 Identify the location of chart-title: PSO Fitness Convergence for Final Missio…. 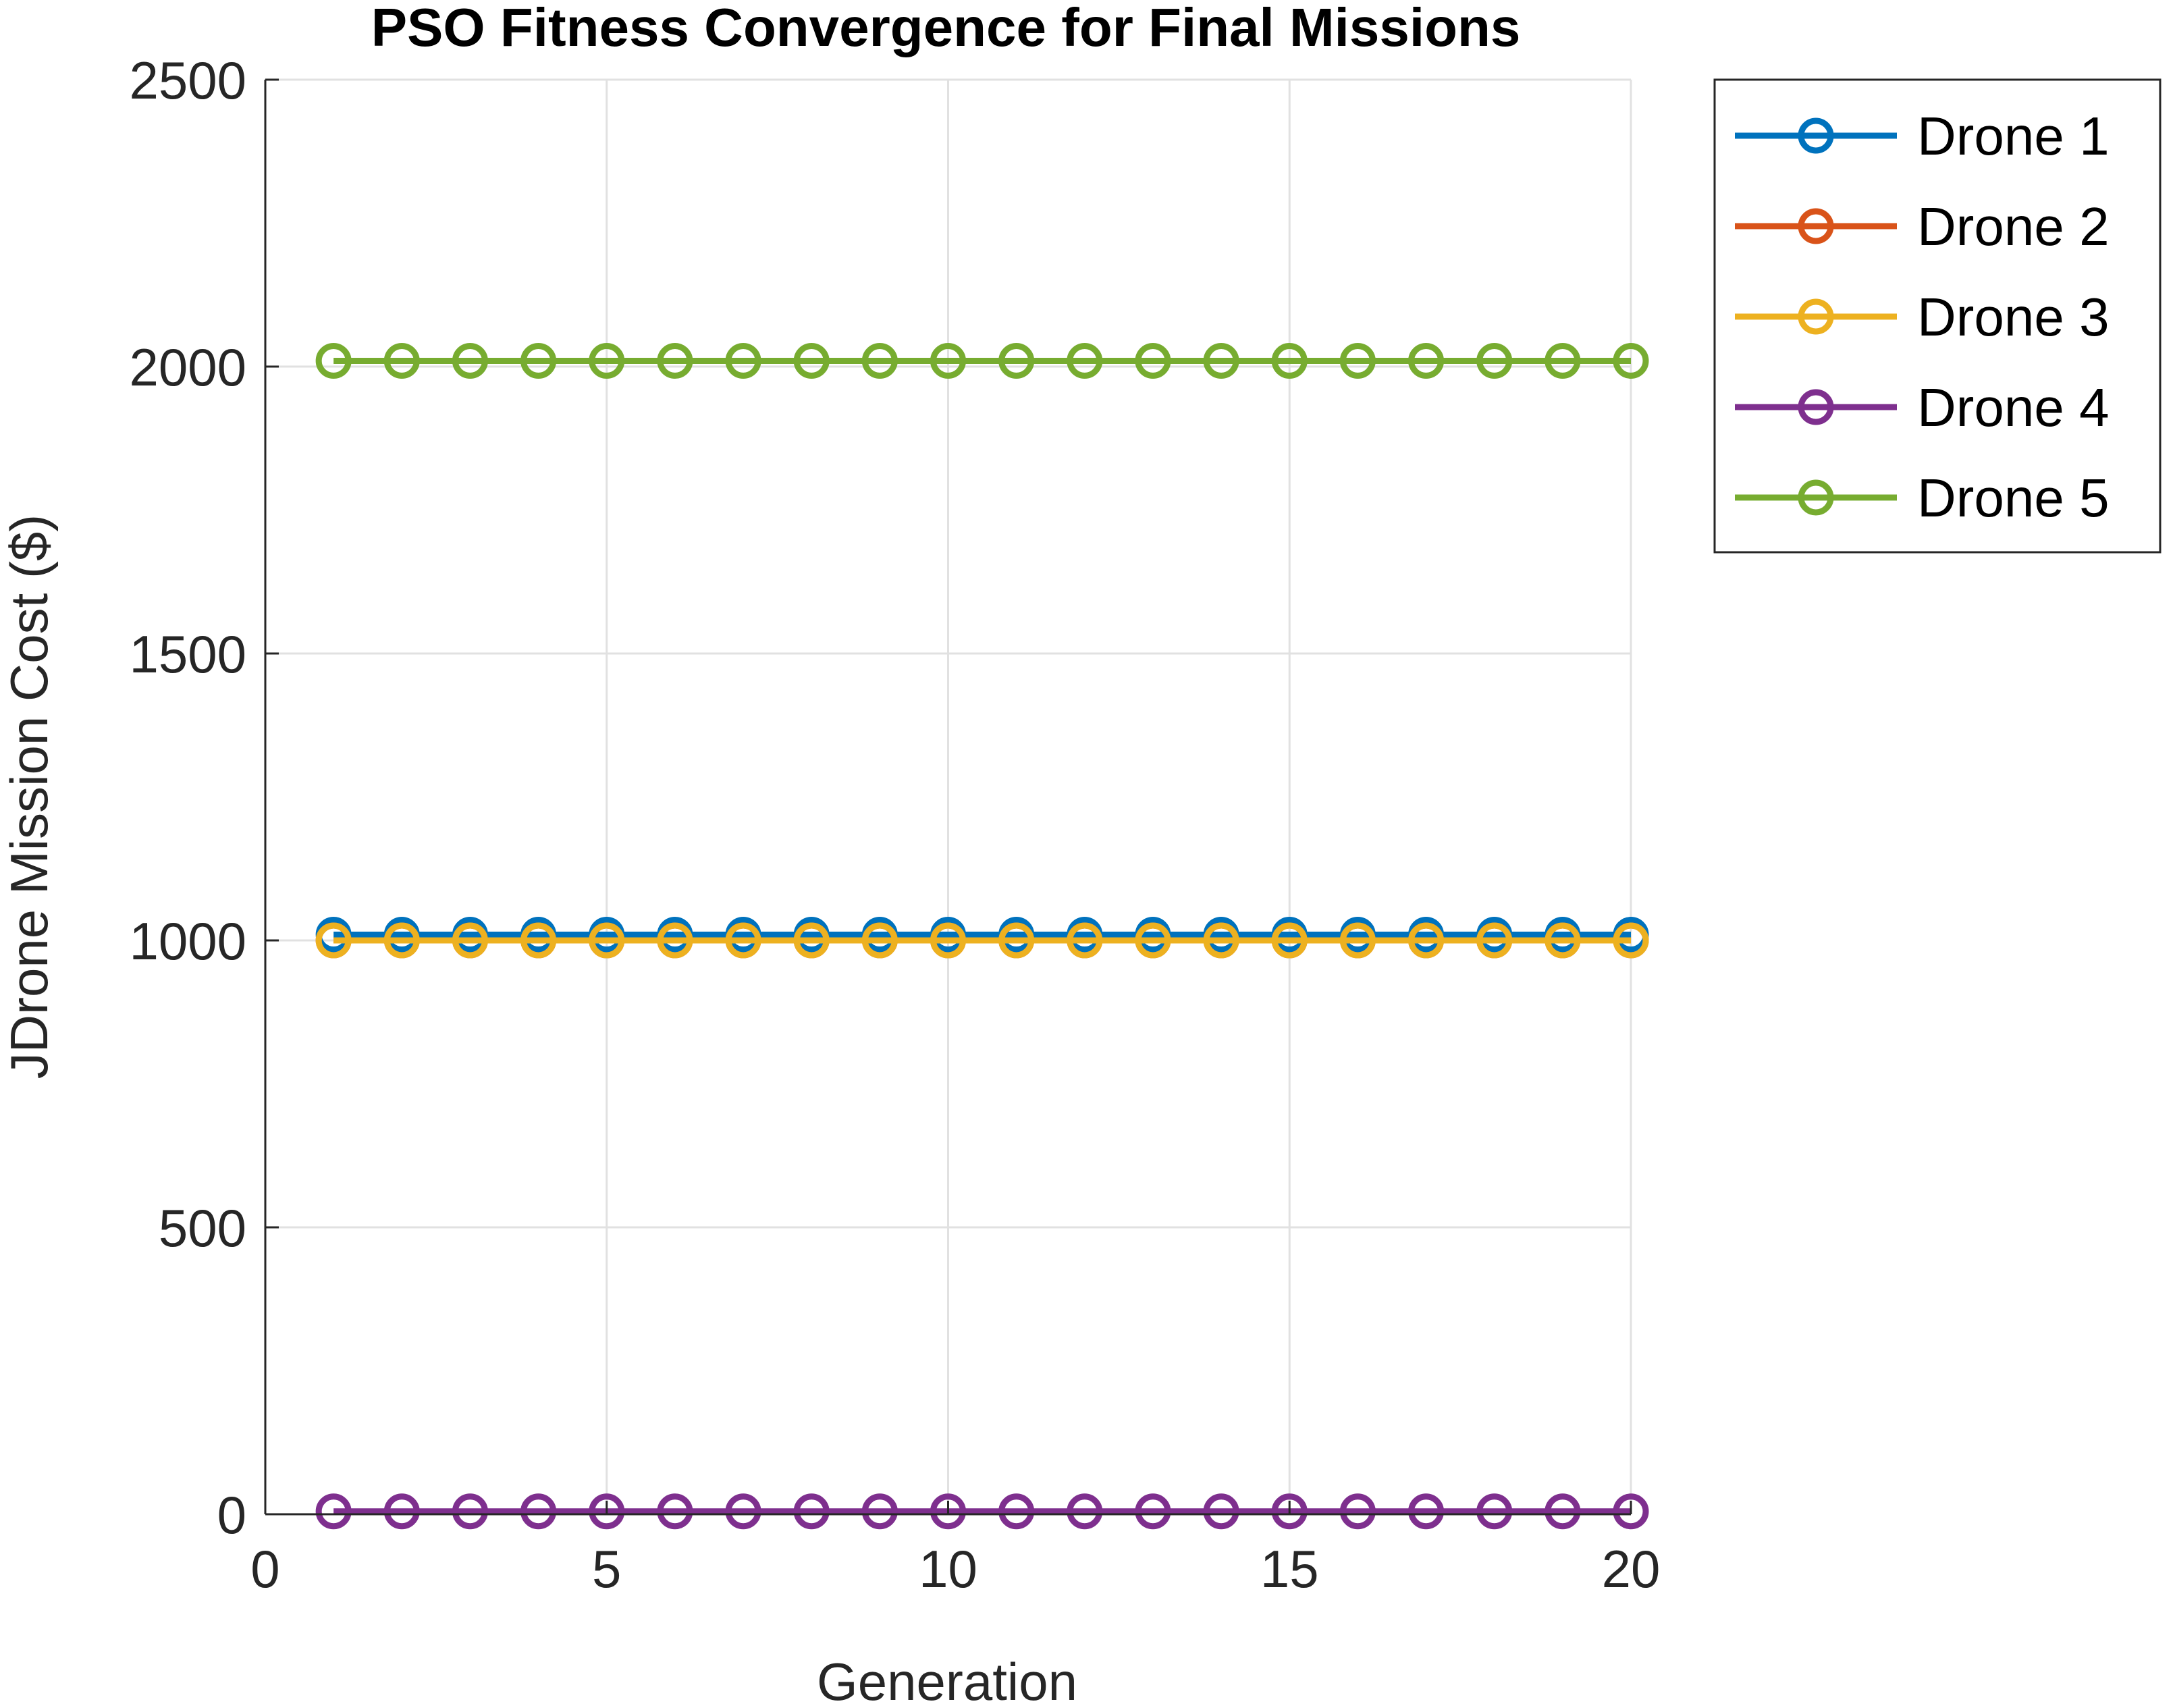
(946, 28).